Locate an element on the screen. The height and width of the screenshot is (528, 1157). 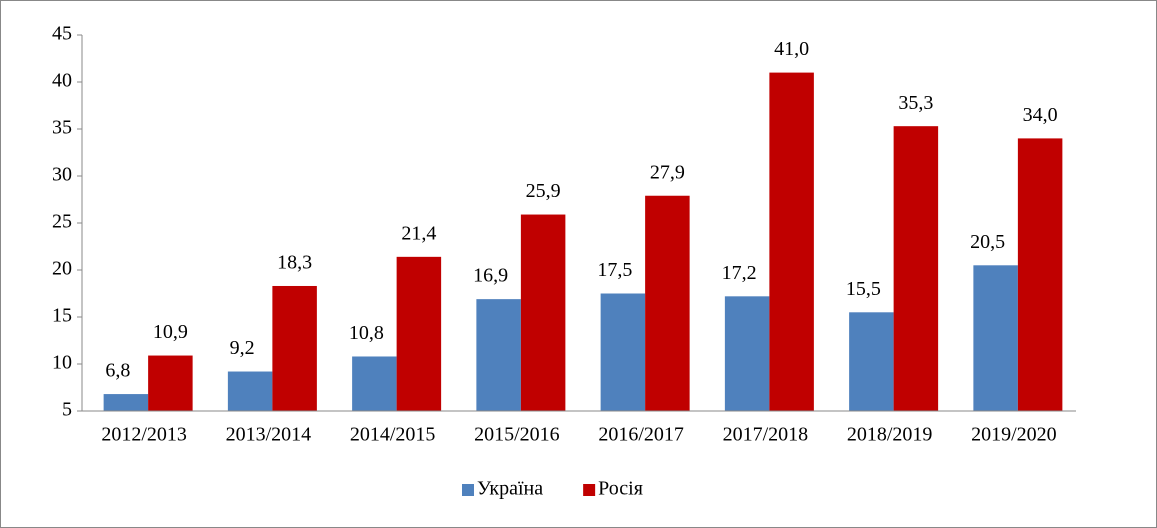
value-label: 34,0 is located at coordinates (1040, 115).